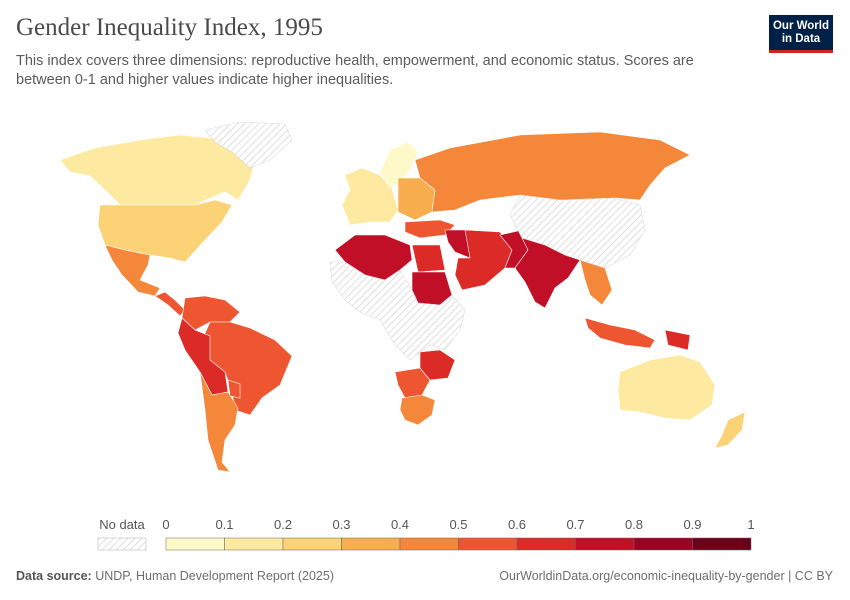 The image size is (850, 600). I want to click on legend-tick-label: 0.8, so click(634, 524).